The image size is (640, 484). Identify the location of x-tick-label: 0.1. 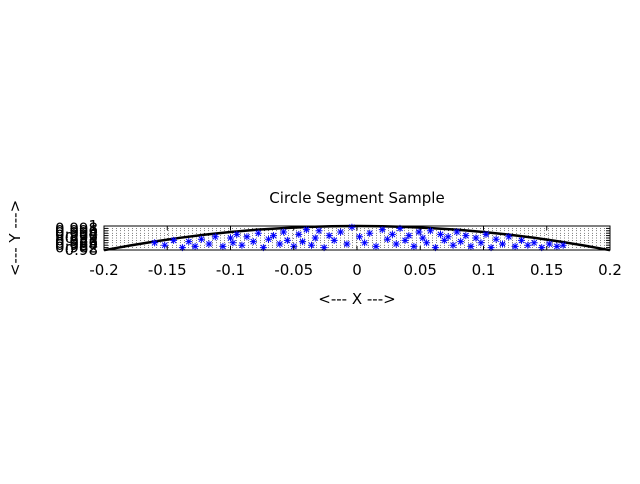
(484, 270).